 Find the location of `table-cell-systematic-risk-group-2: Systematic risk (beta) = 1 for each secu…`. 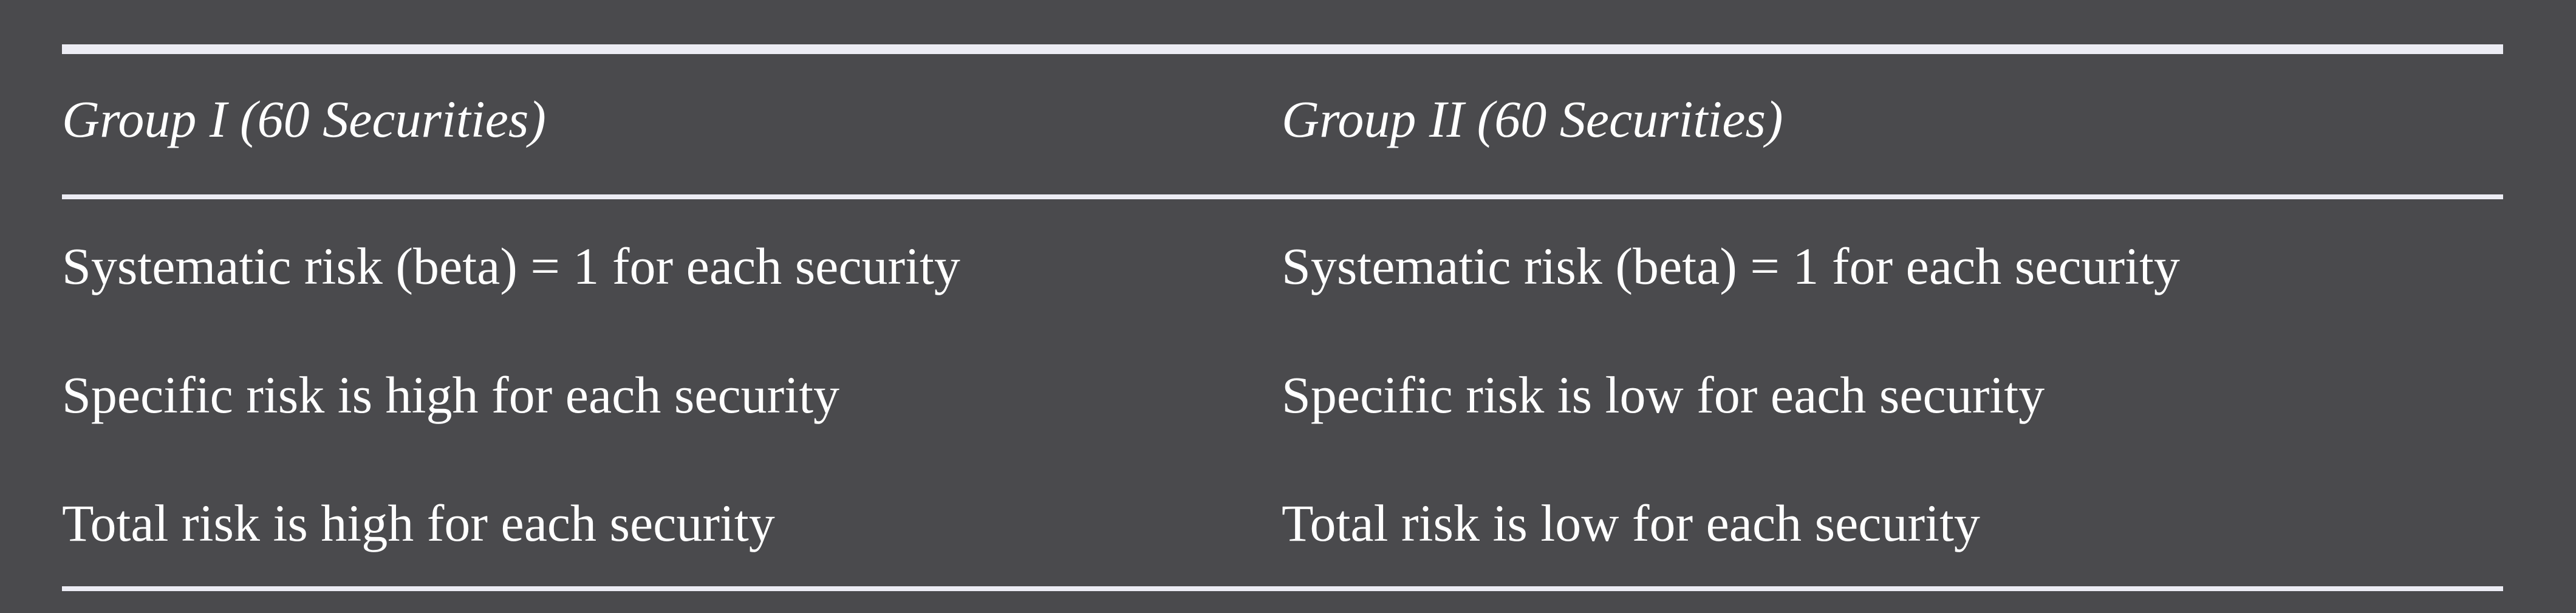

table-cell-systematic-risk-group-2: Systematic risk (beta) = 1 for each secu… is located at coordinates (1731, 266).